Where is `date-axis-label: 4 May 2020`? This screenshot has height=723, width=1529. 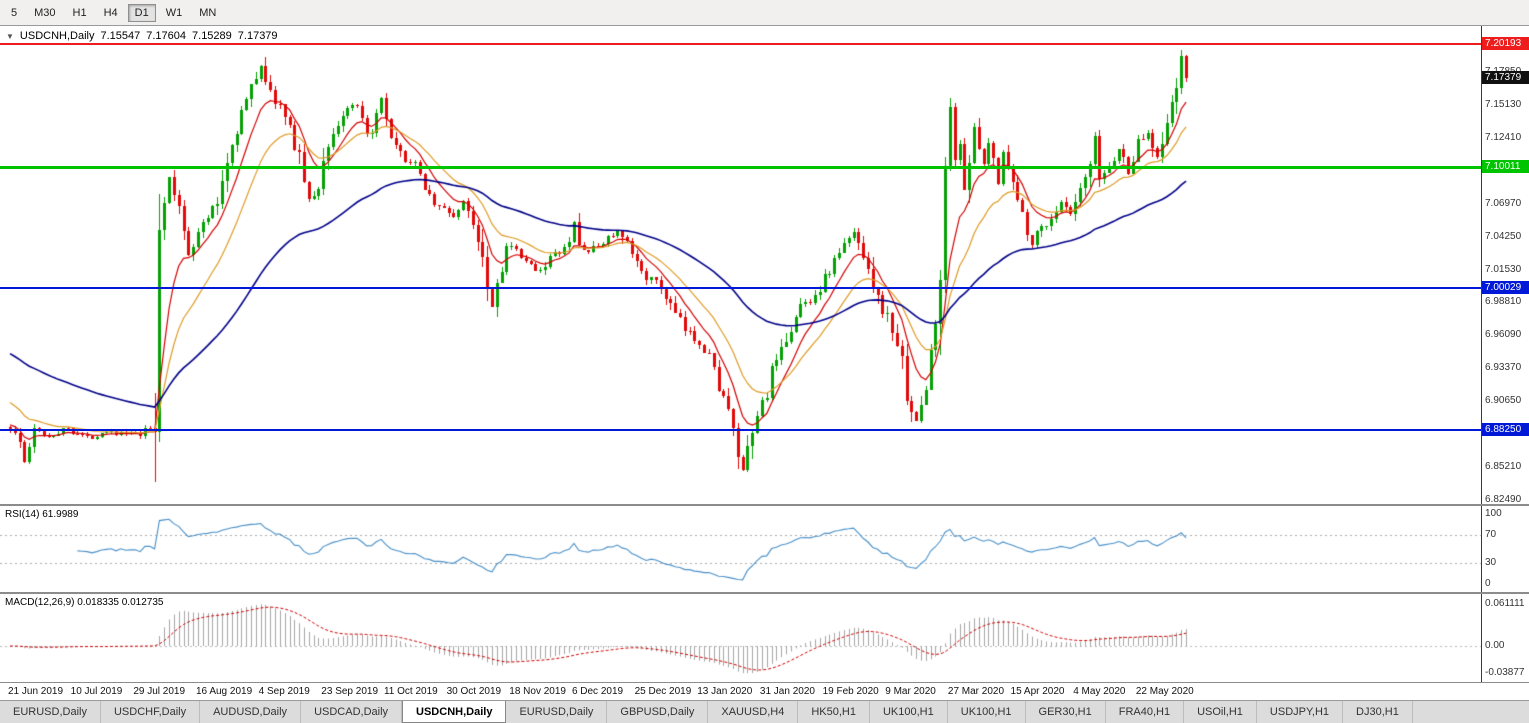
date-axis-label: 4 May 2020 is located at coordinates (1099, 691).